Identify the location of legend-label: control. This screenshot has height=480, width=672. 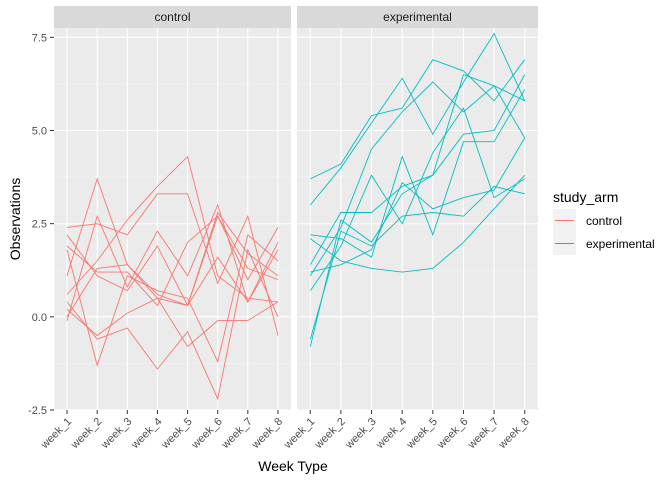
(604, 221).